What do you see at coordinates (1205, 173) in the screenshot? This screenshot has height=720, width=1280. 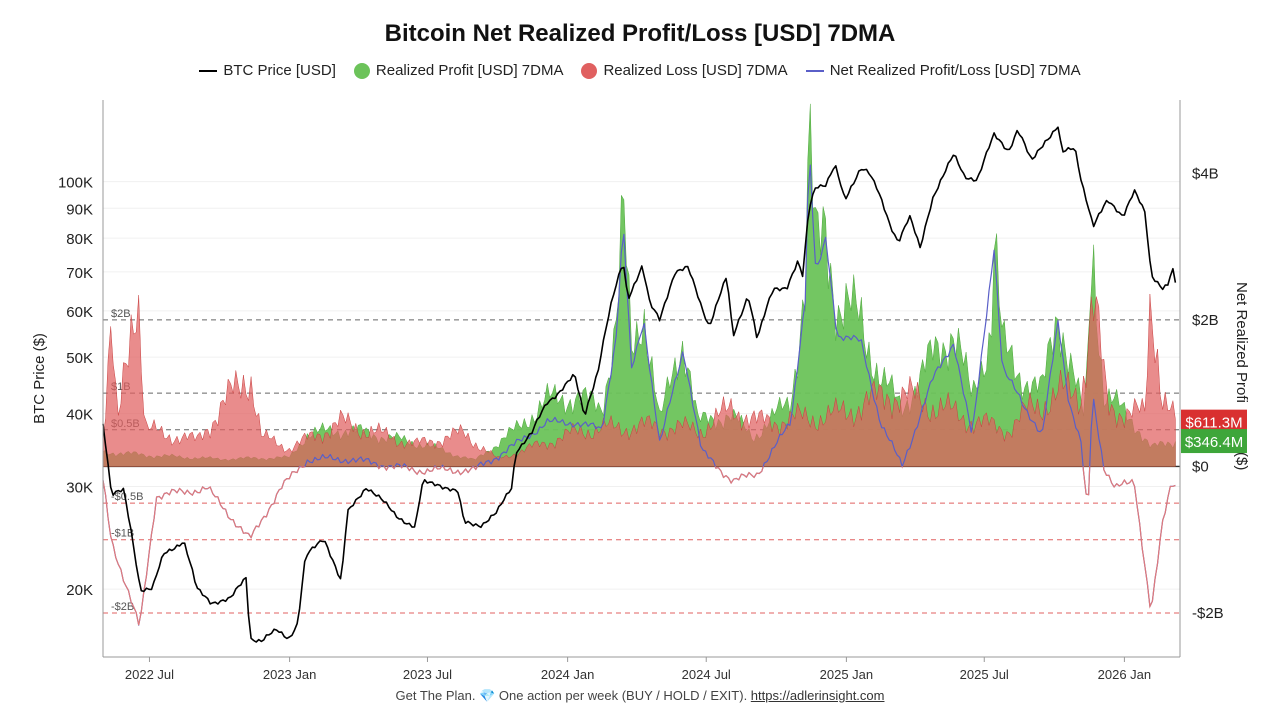 I see `right-tick-label: $4B` at bounding box center [1205, 173].